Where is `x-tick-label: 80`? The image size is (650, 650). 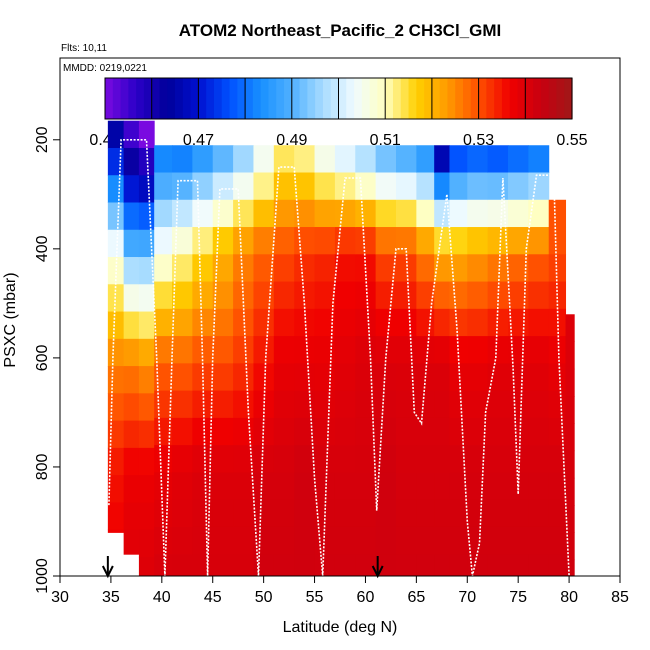
x-tick-label: 80 is located at coordinates (569, 597).